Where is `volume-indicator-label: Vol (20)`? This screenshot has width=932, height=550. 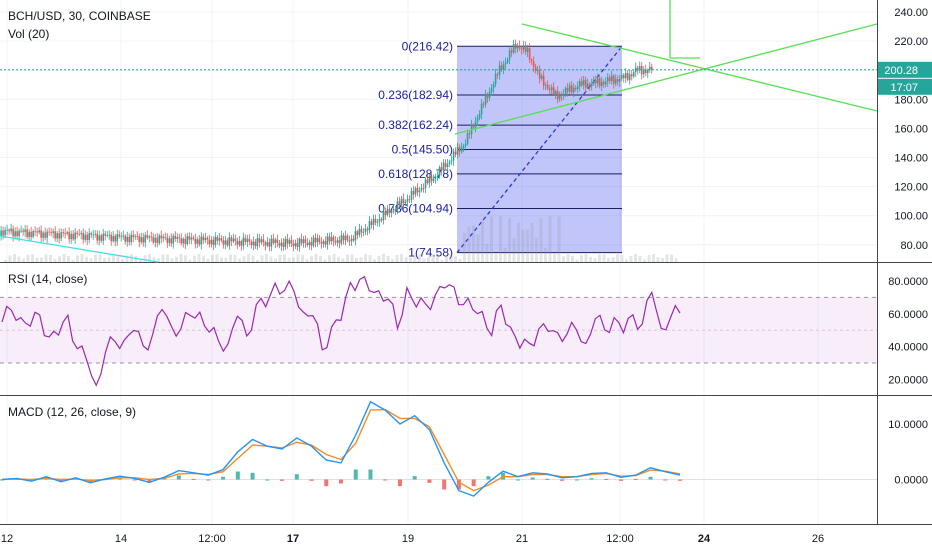
volume-indicator-label: Vol (20) is located at coordinates (29, 34).